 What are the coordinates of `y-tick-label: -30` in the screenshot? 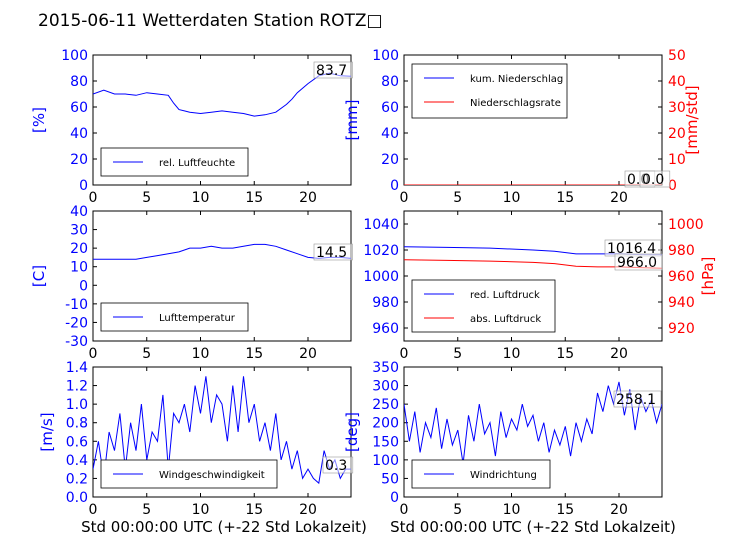 It's located at (76, 342).